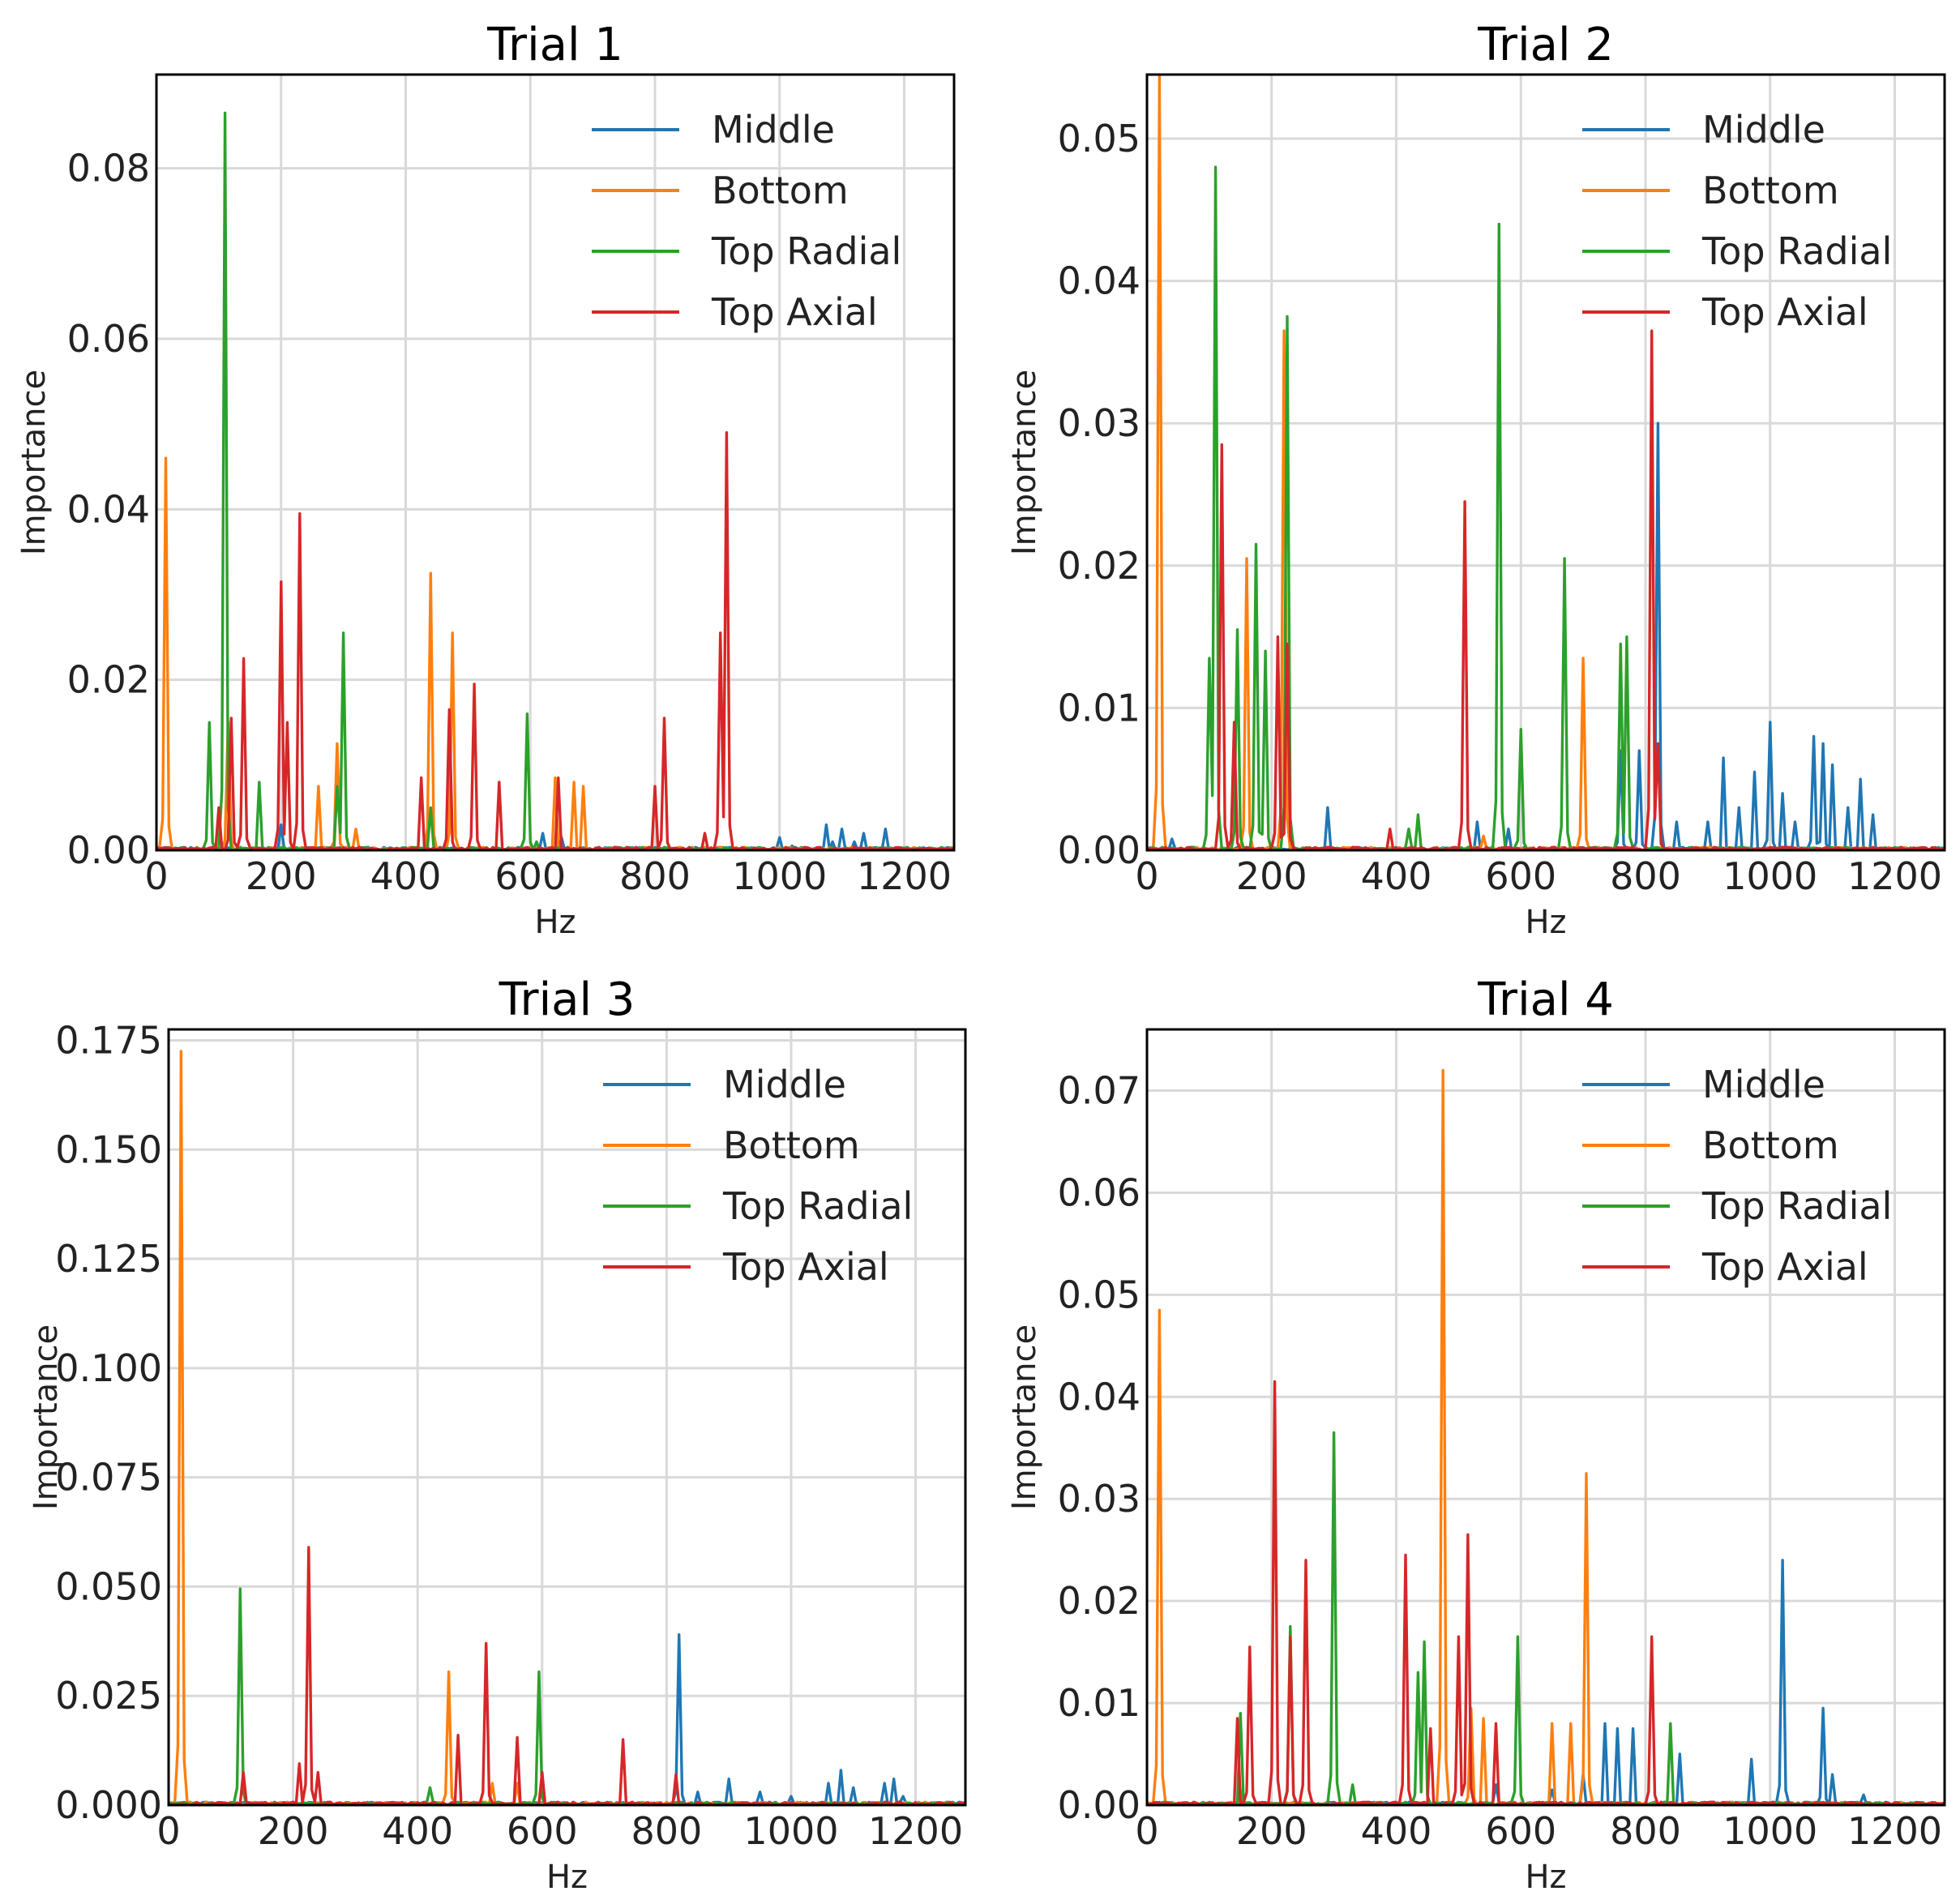 Image resolution: width=1960 pixels, height=1904 pixels. I want to click on y-tick-label: 0.125, so click(108, 1259).